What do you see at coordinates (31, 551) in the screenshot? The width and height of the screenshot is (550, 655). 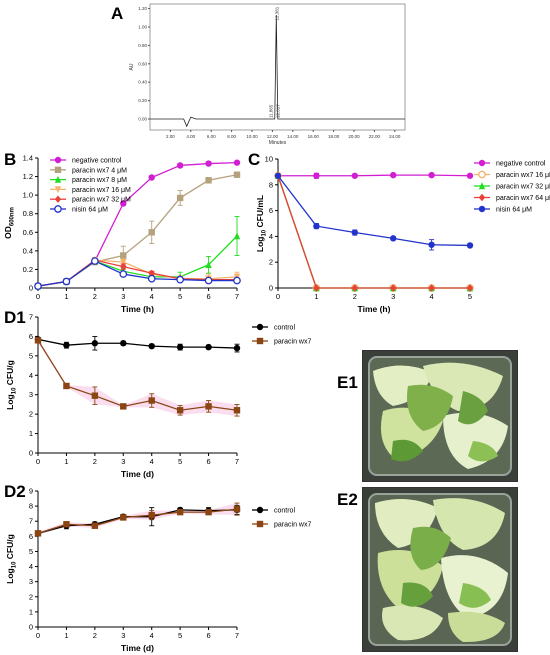 I see `y-tick-label: 5` at bounding box center [31, 551].